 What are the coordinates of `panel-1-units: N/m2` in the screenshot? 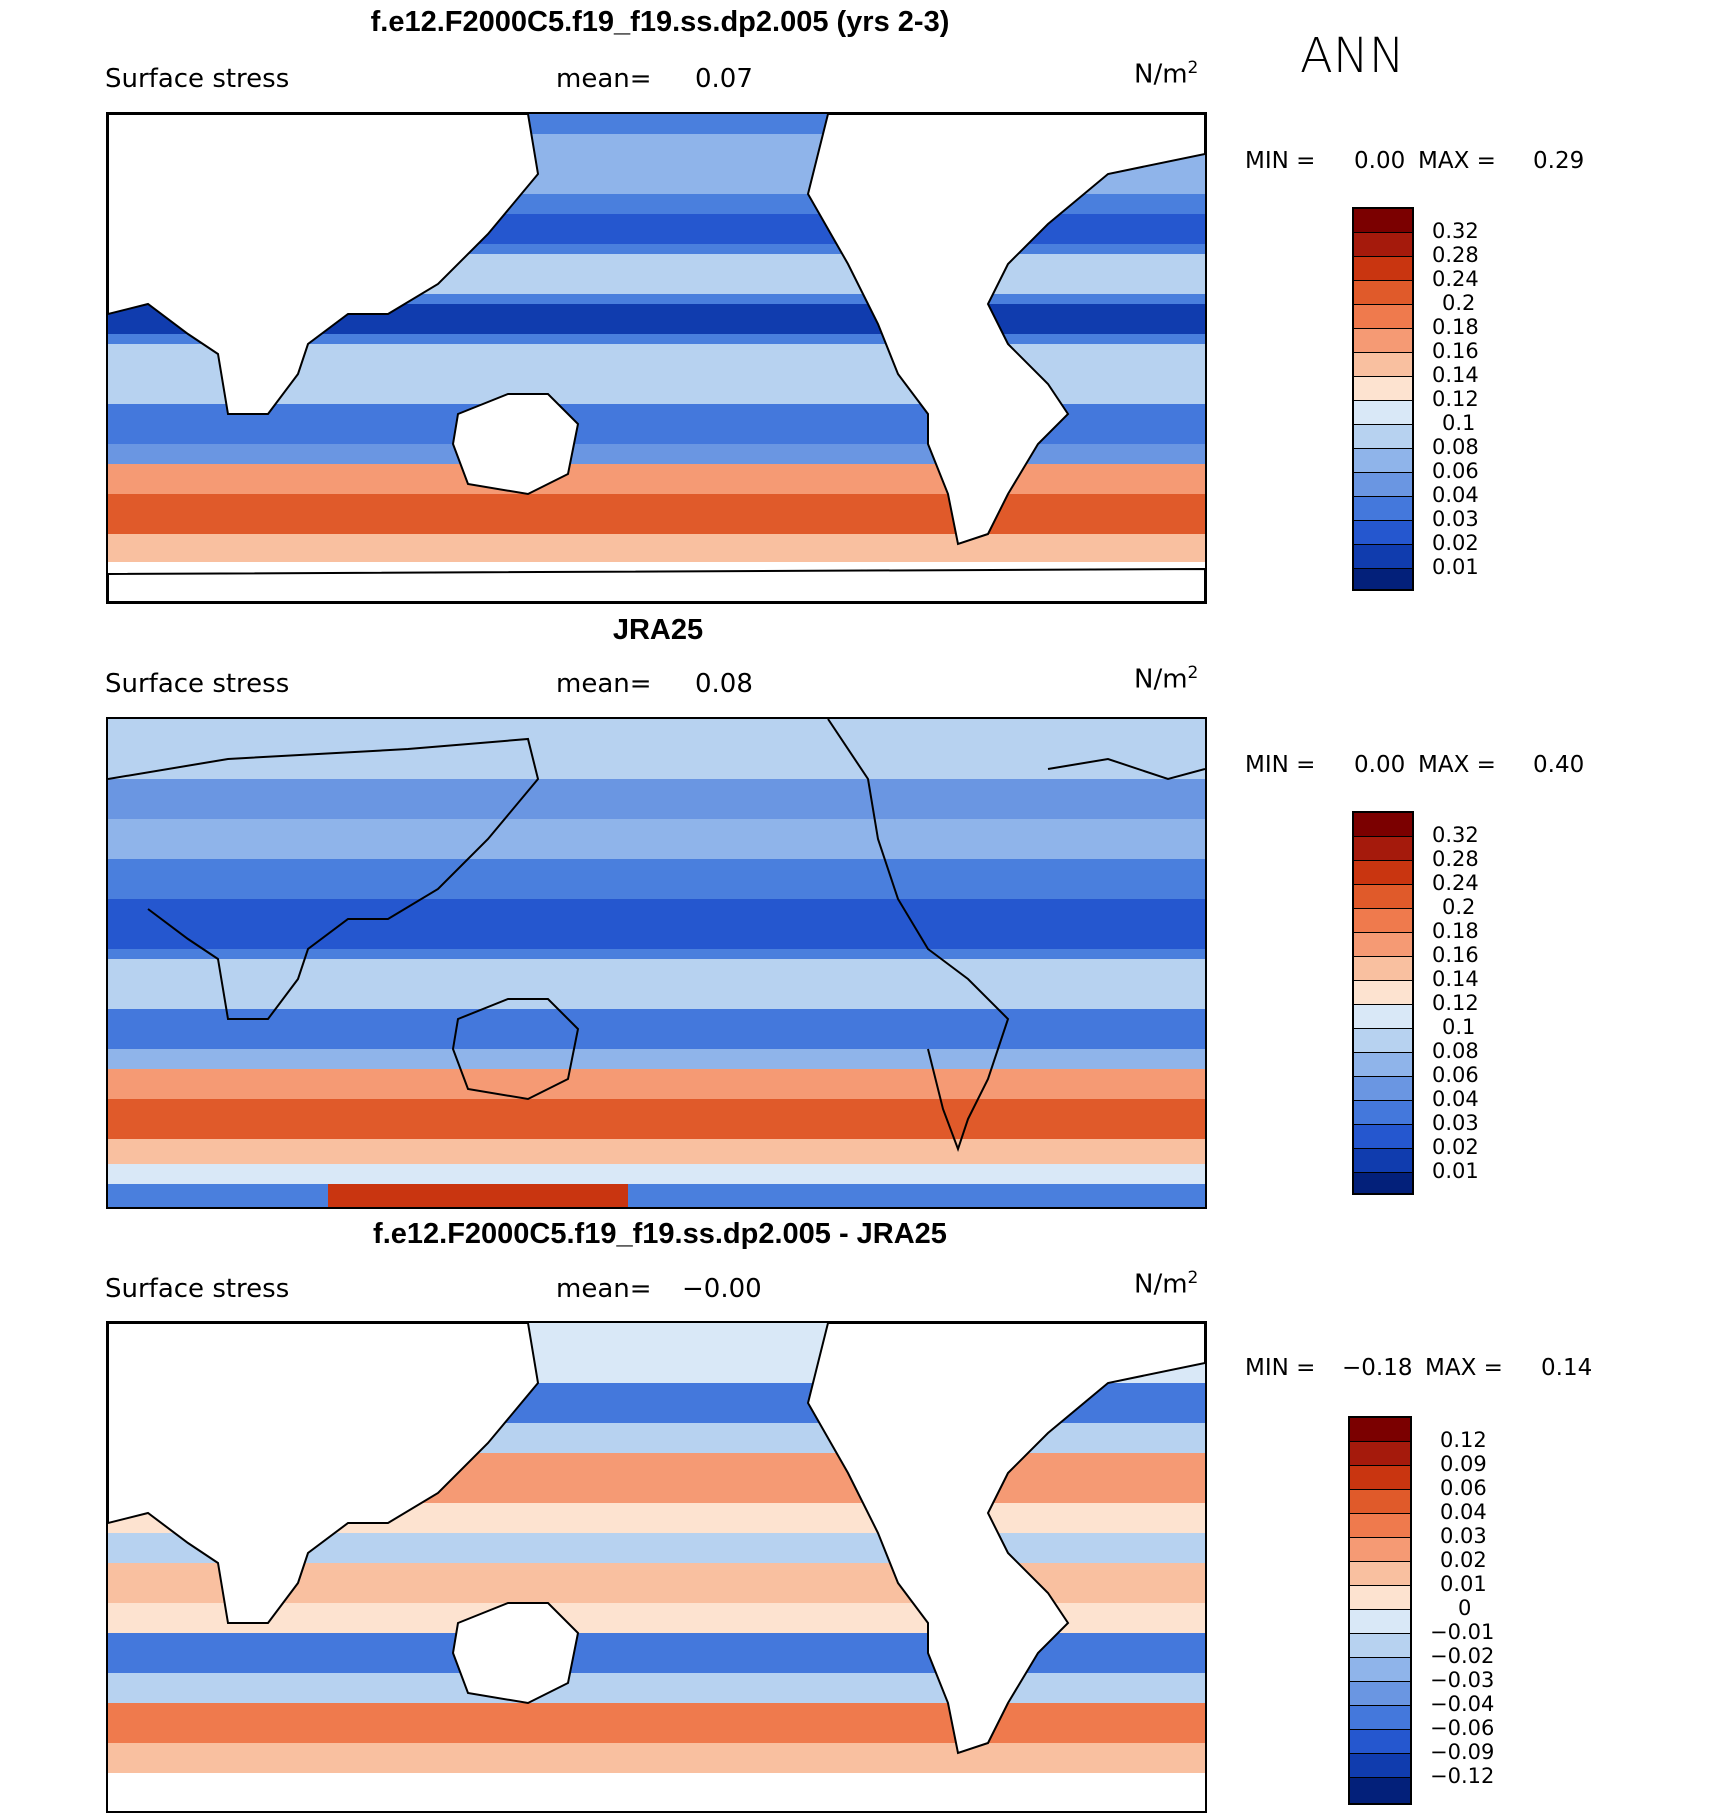 It's located at (1166, 74).